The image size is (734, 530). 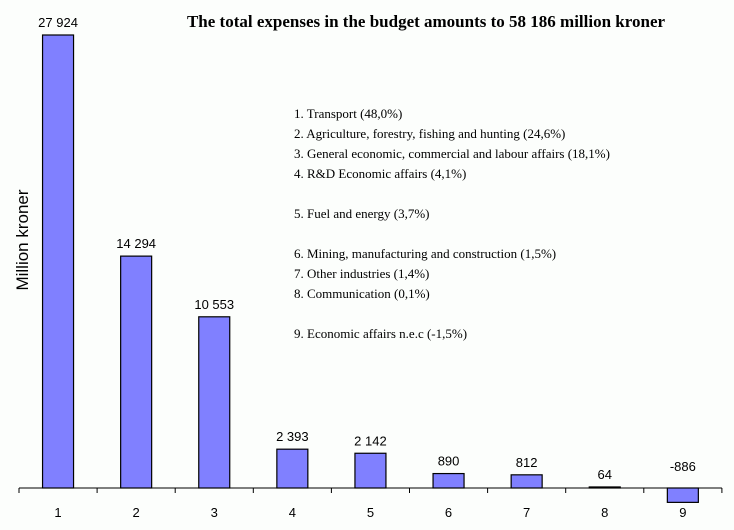 What do you see at coordinates (449, 461) in the screenshot?
I see `data-label-6: 890` at bounding box center [449, 461].